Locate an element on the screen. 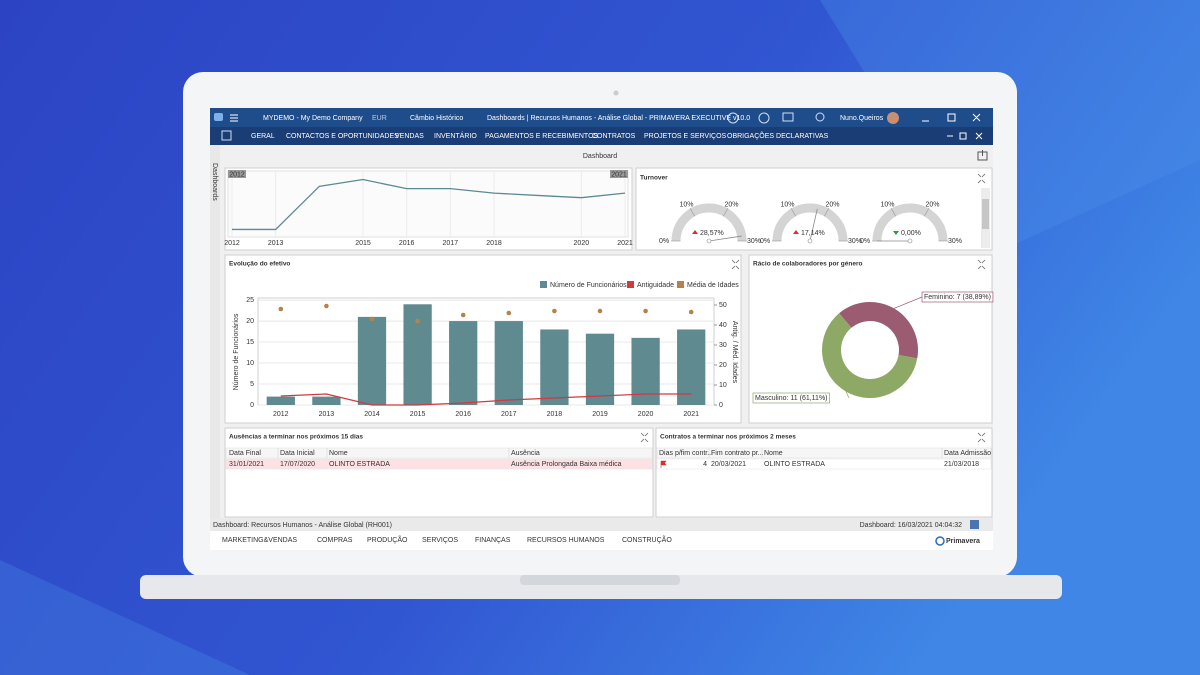 The image size is (1200, 675). y2-tick-label: 30 is located at coordinates (723, 345).